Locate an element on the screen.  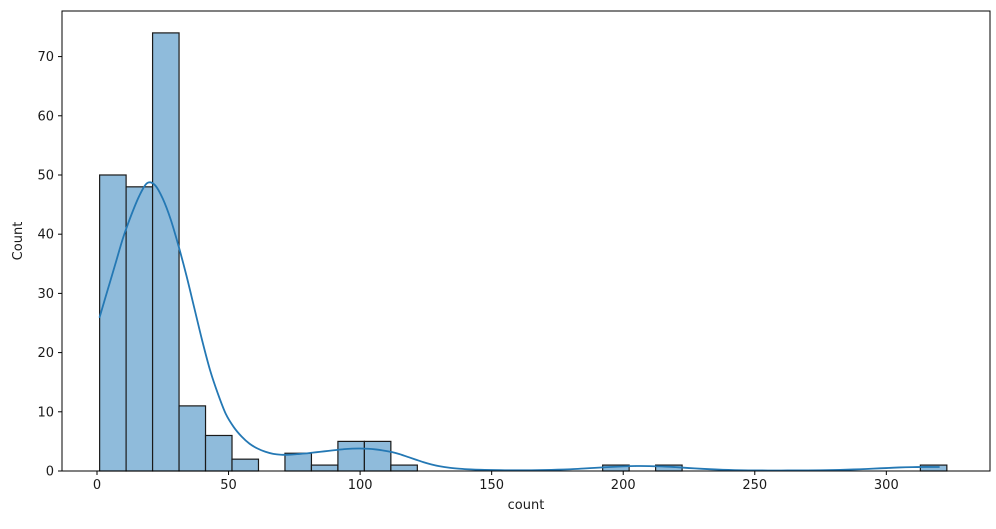
x-tick-label: 100 is located at coordinates (360, 485).